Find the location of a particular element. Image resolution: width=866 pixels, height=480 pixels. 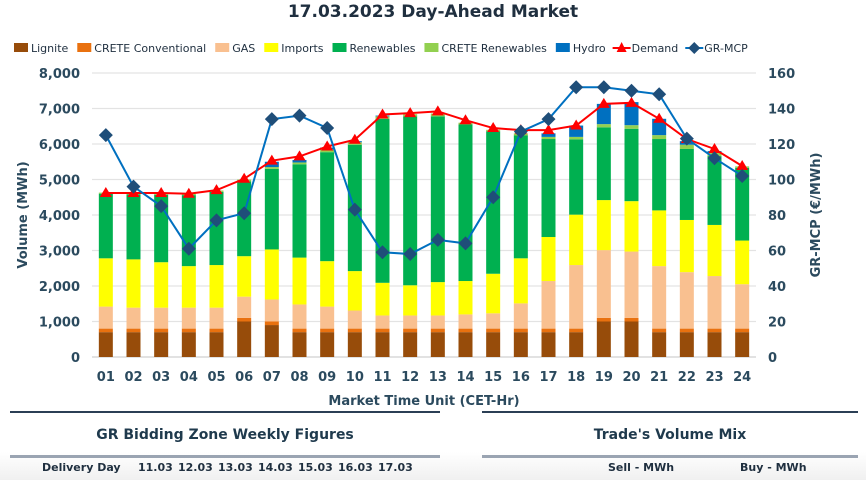

x-tick-label: 02 is located at coordinates (133, 377).